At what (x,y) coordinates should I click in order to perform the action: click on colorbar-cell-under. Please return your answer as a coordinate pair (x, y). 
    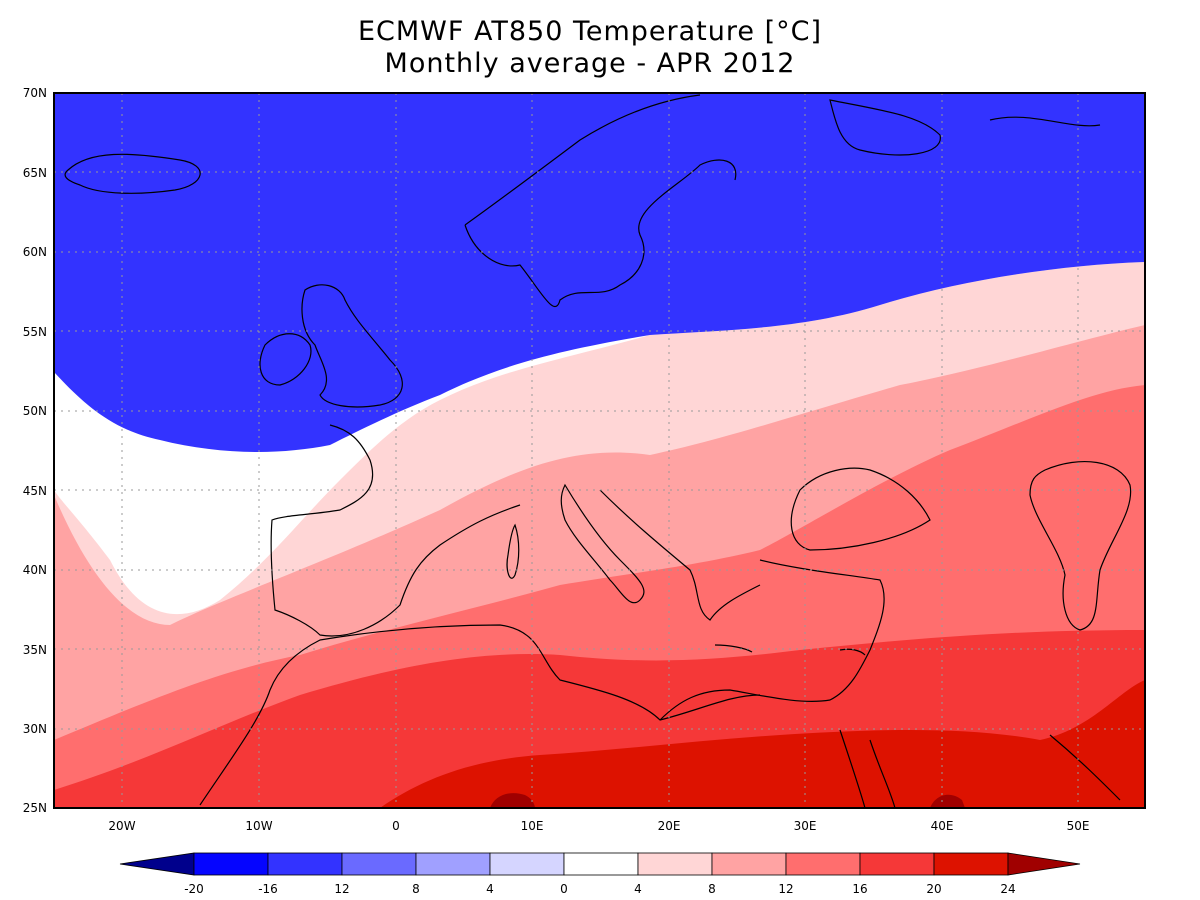
    Looking at the image, I should click on (157, 864).